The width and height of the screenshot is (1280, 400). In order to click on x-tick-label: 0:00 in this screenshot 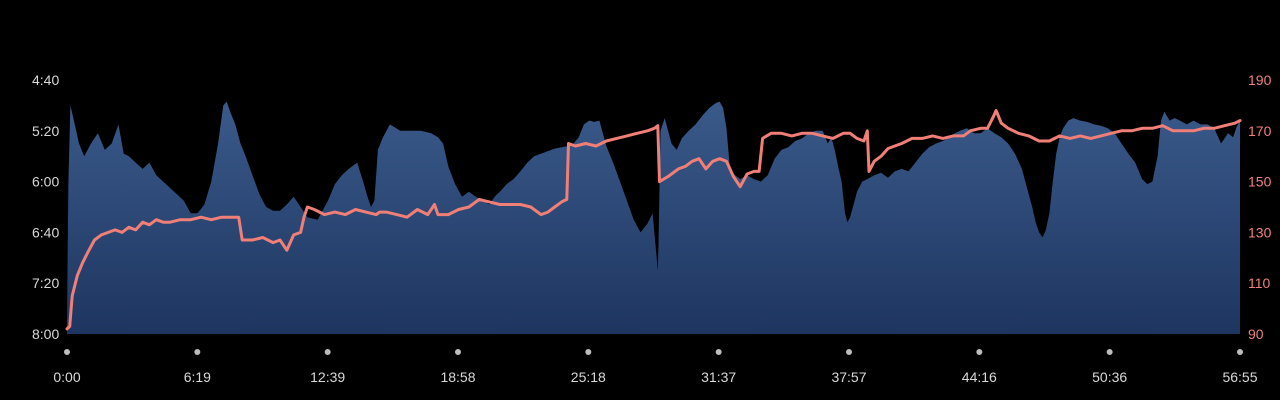, I will do `click(66, 377)`.